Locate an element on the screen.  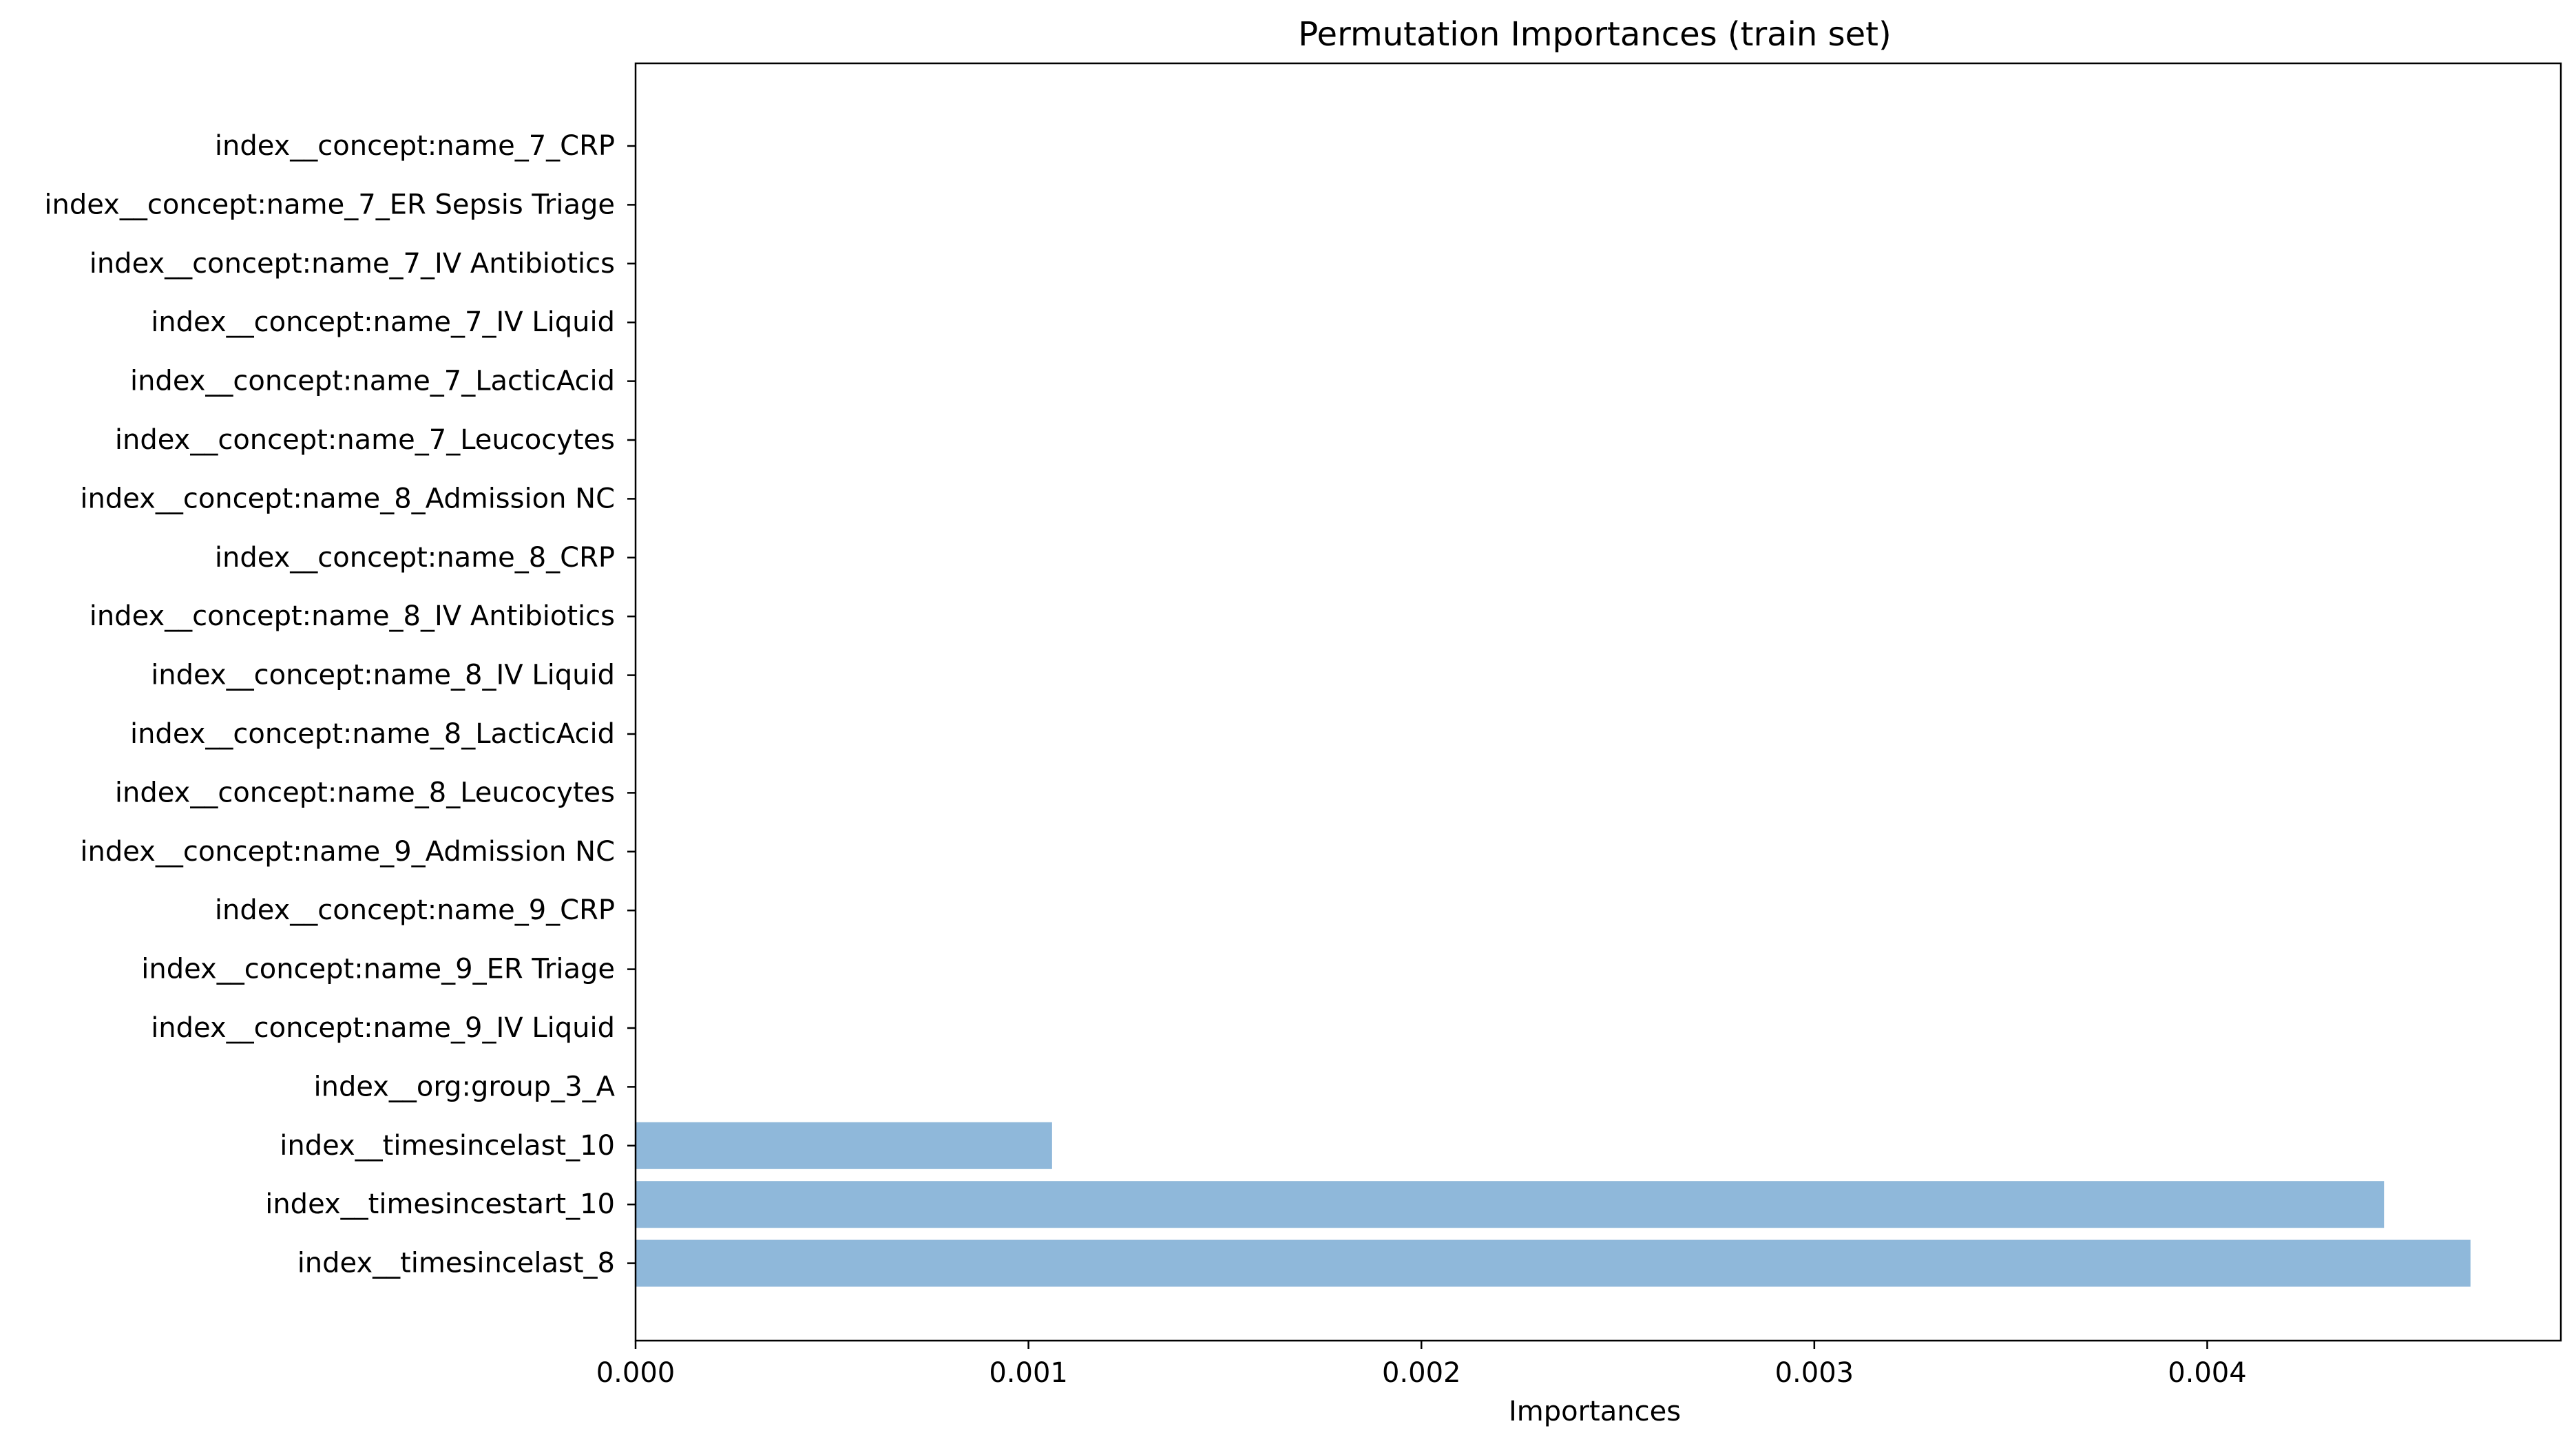
y-tick-label: index__timesincelast_10 is located at coordinates (447, 1146).